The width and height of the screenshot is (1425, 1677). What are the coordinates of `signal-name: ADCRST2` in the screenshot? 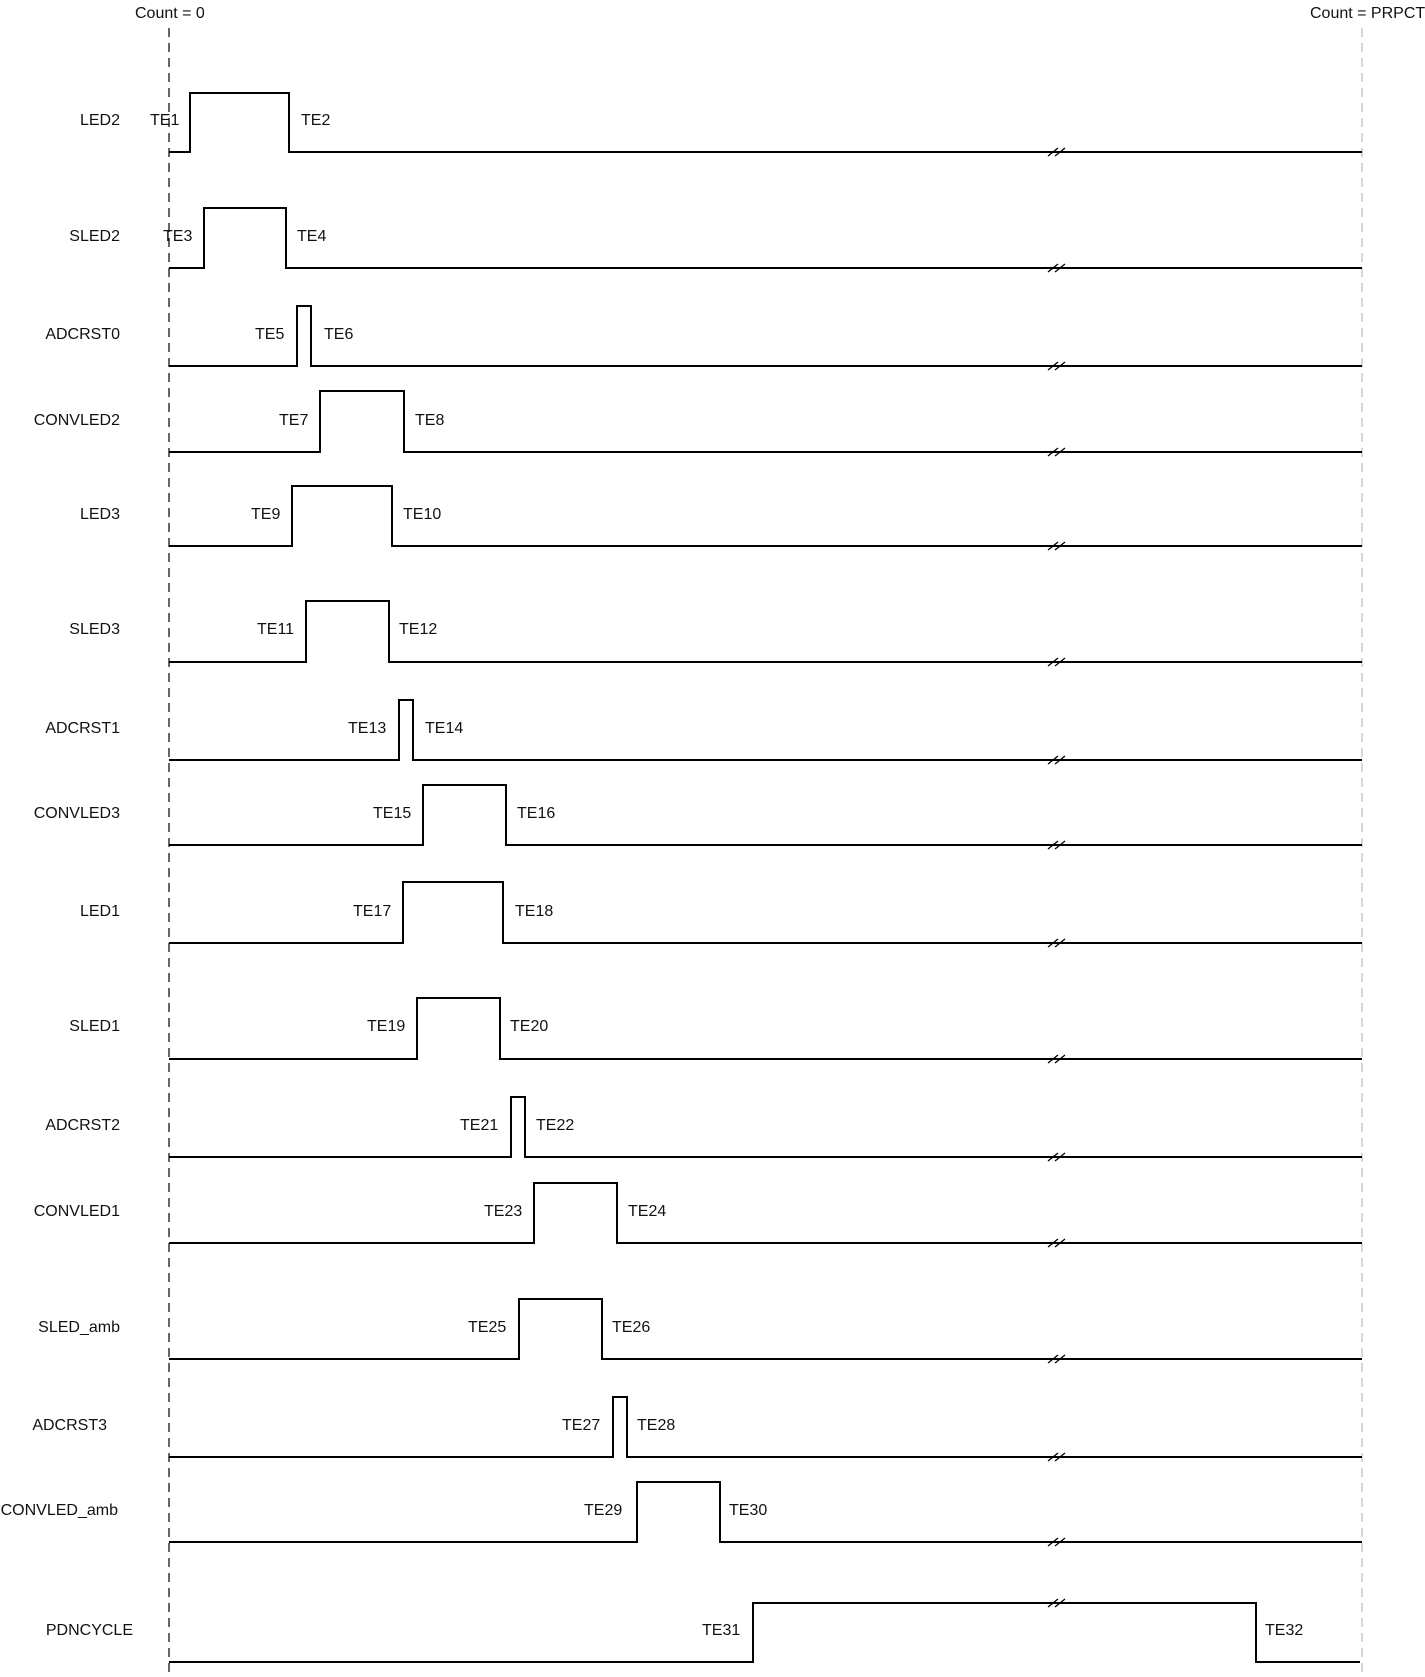 It's located at (82, 1125).